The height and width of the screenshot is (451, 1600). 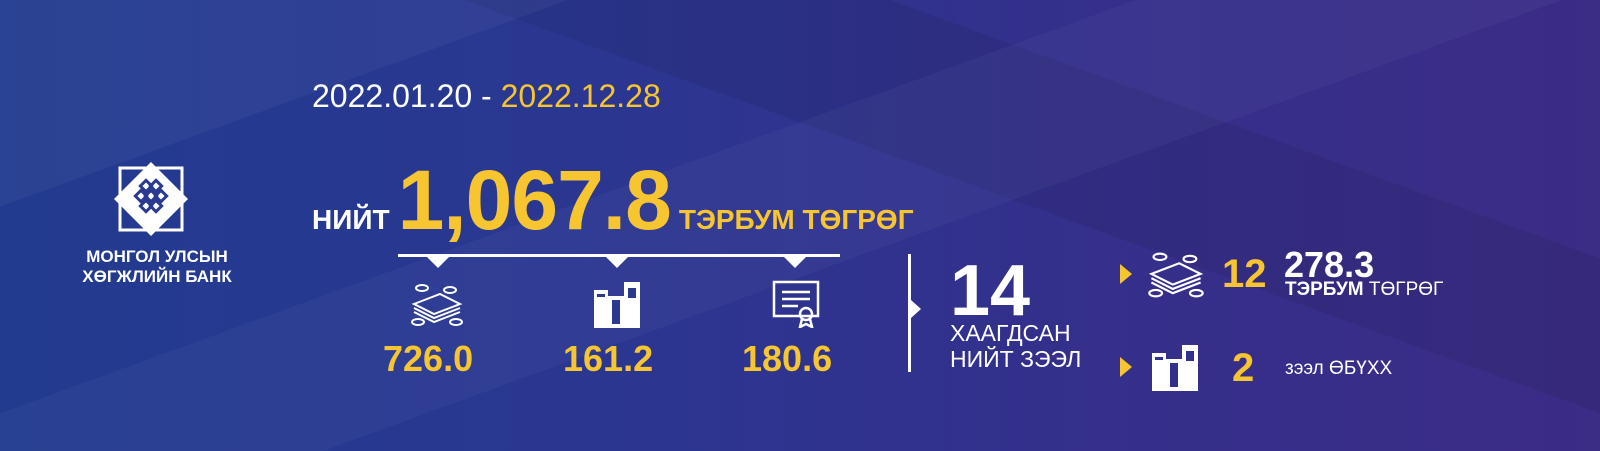 I want to click on unit-text: ТӨГРӨГ, so click(x=1403, y=289).